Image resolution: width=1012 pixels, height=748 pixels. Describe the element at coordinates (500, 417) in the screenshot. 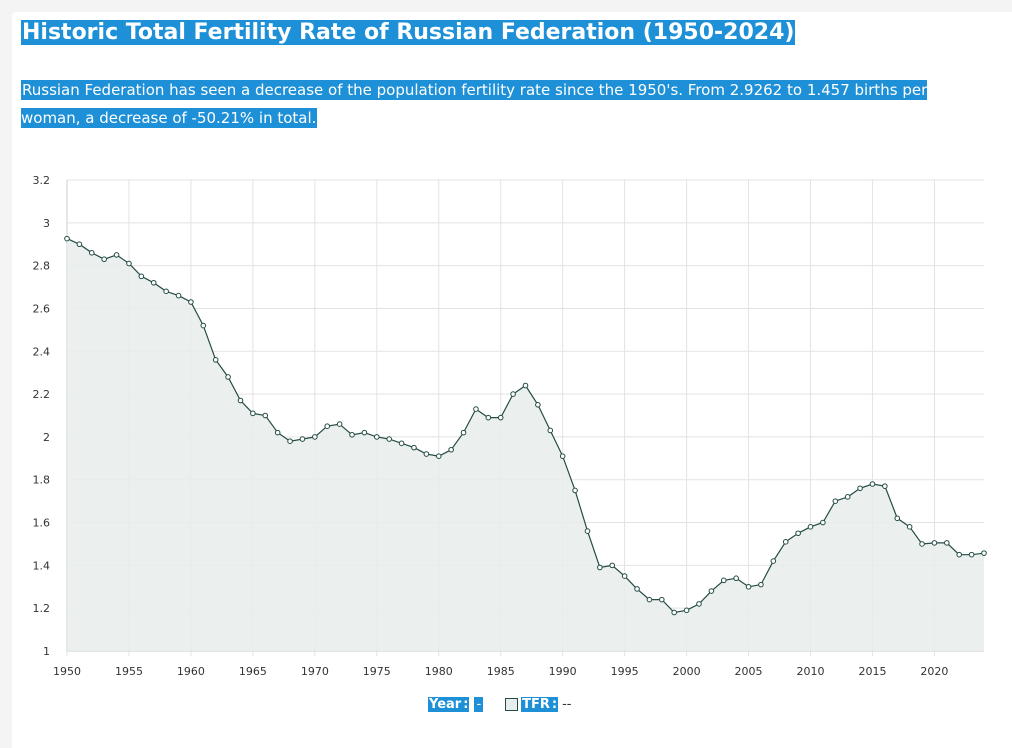

I see `data-point-1985` at that location.